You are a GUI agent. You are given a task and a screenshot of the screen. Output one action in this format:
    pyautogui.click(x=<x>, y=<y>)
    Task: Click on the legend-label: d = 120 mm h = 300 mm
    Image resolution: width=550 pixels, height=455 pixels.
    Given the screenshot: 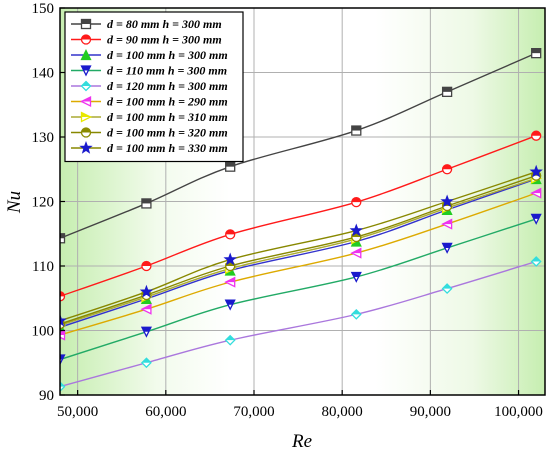 What is the action you would take?
    pyautogui.click(x=167, y=86)
    